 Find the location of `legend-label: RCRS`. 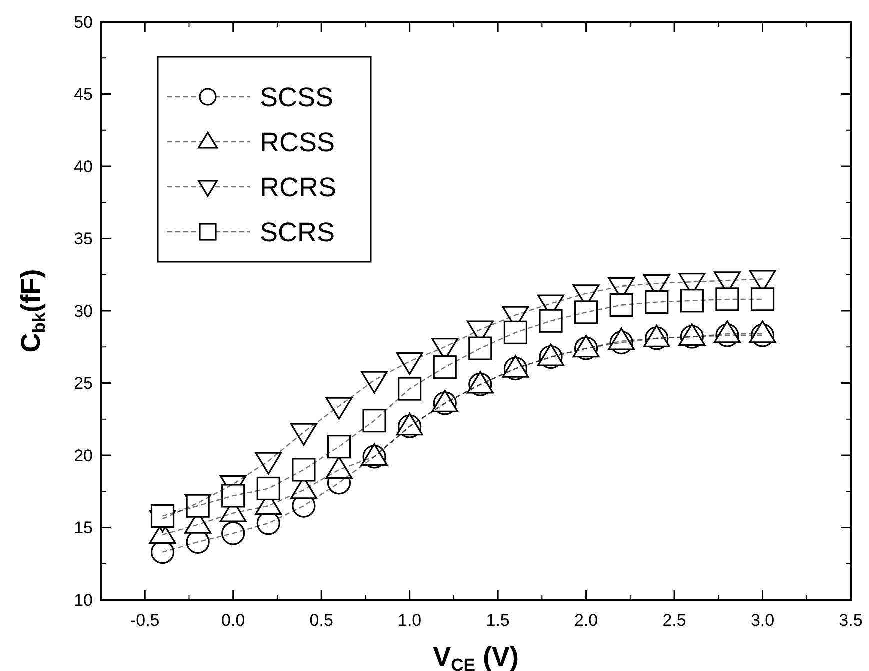

legend-label: RCRS is located at coordinates (298, 187).